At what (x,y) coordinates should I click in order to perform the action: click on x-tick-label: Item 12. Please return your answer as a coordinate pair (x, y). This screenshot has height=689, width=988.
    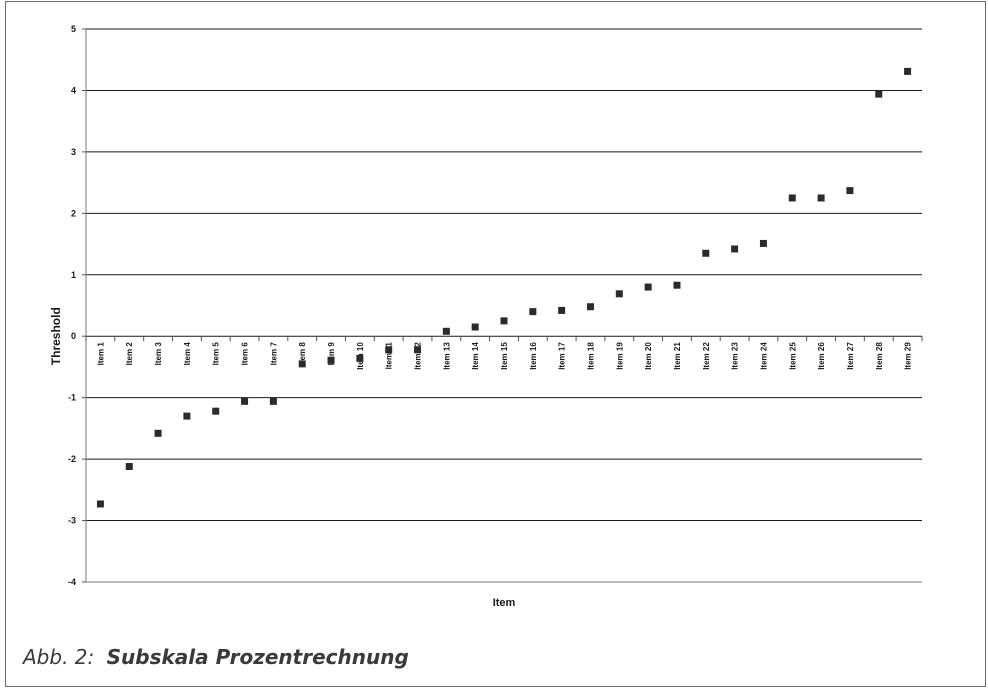
    Looking at the image, I should click on (418, 356).